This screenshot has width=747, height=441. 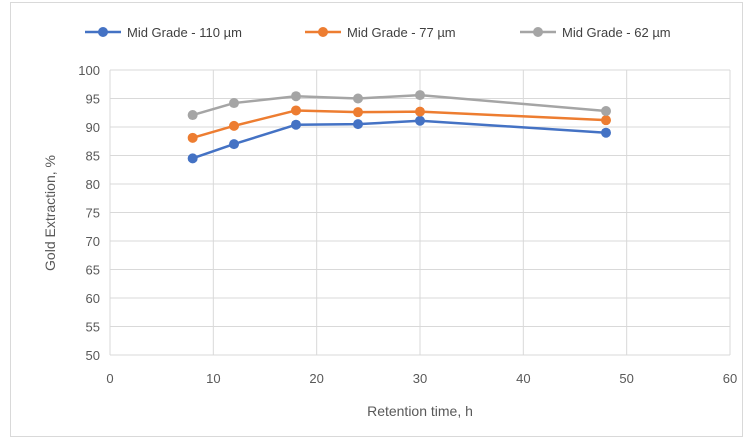 What do you see at coordinates (93, 270) in the screenshot?
I see `y-tick-label-65: 65` at bounding box center [93, 270].